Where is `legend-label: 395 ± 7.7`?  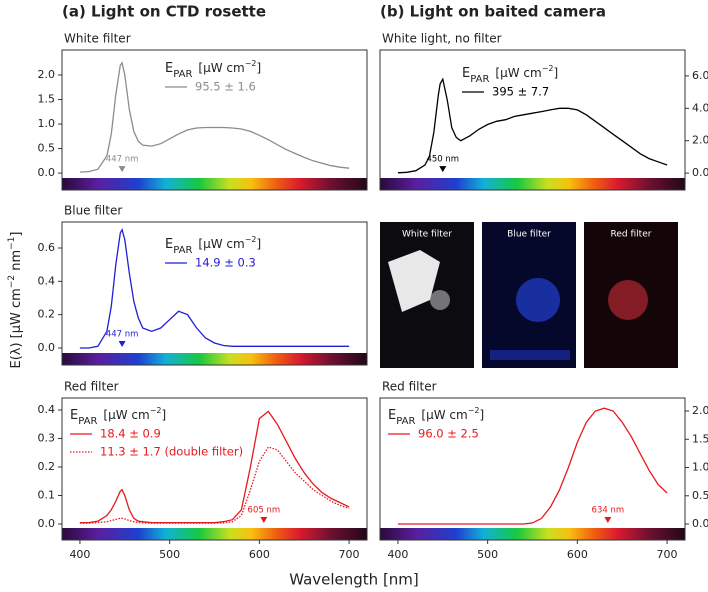 legend-label: 395 ± 7.7 is located at coordinates (520, 92).